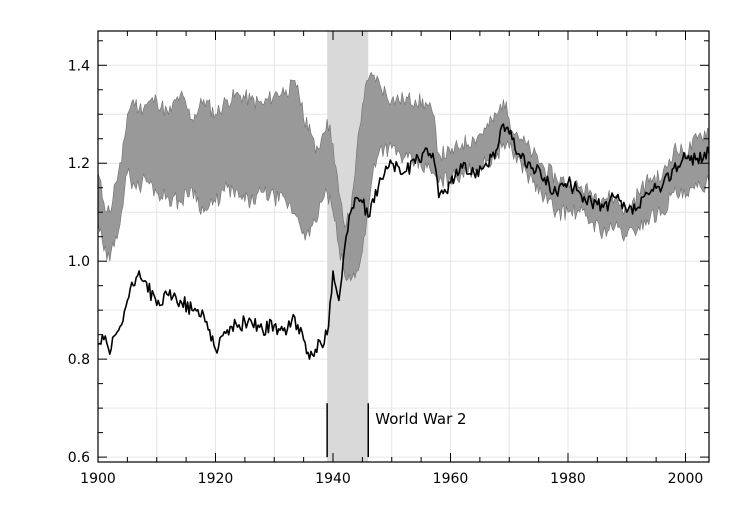 The height and width of the screenshot is (525, 738). Describe the element at coordinates (333, 479) in the screenshot. I see `x-tick-label: 1940` at that location.